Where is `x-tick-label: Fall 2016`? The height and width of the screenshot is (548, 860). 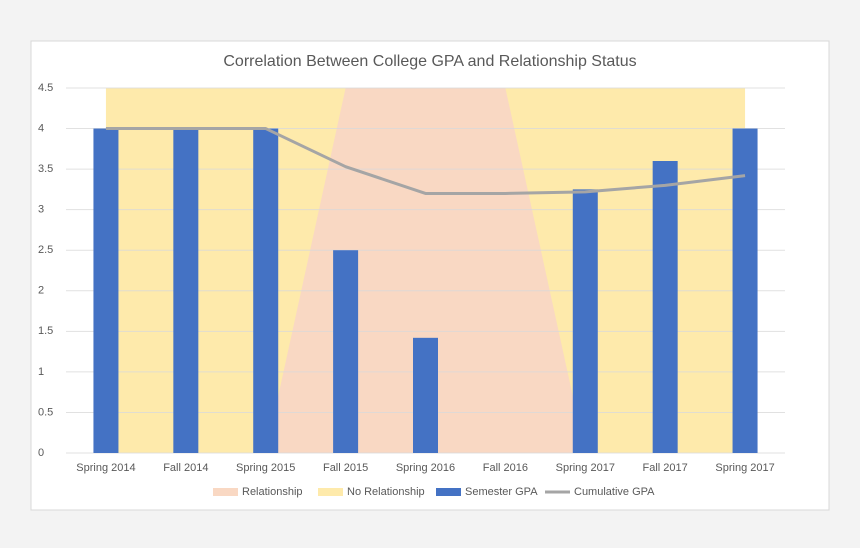 x-tick-label: Fall 2016 is located at coordinates (505, 468).